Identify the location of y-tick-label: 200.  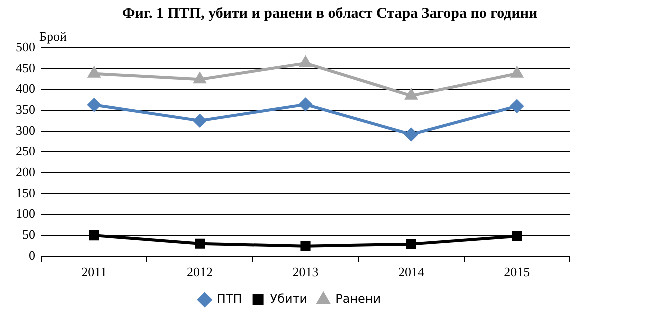
(26, 172).